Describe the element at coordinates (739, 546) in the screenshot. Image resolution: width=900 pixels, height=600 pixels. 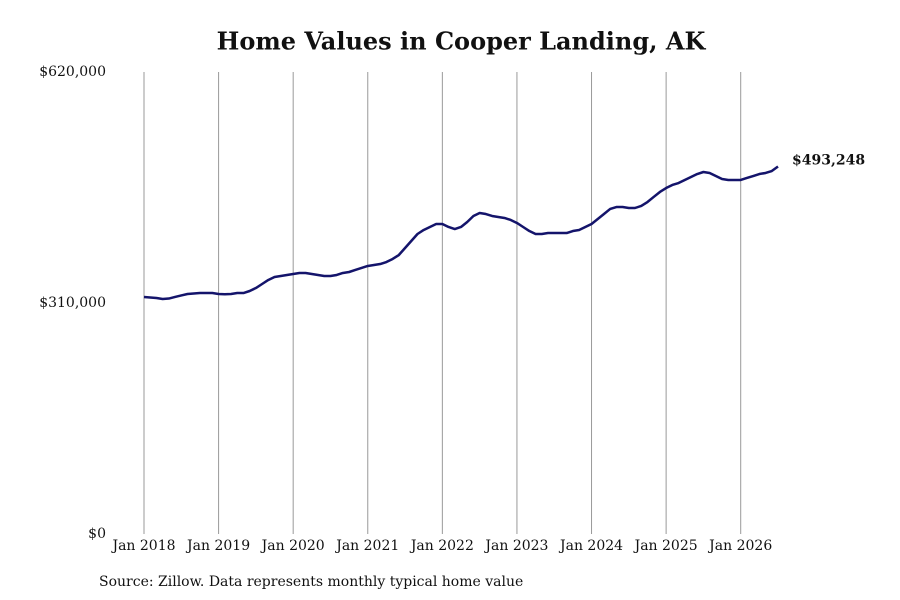
I see `x-tick-label: Jan 2026` at that location.